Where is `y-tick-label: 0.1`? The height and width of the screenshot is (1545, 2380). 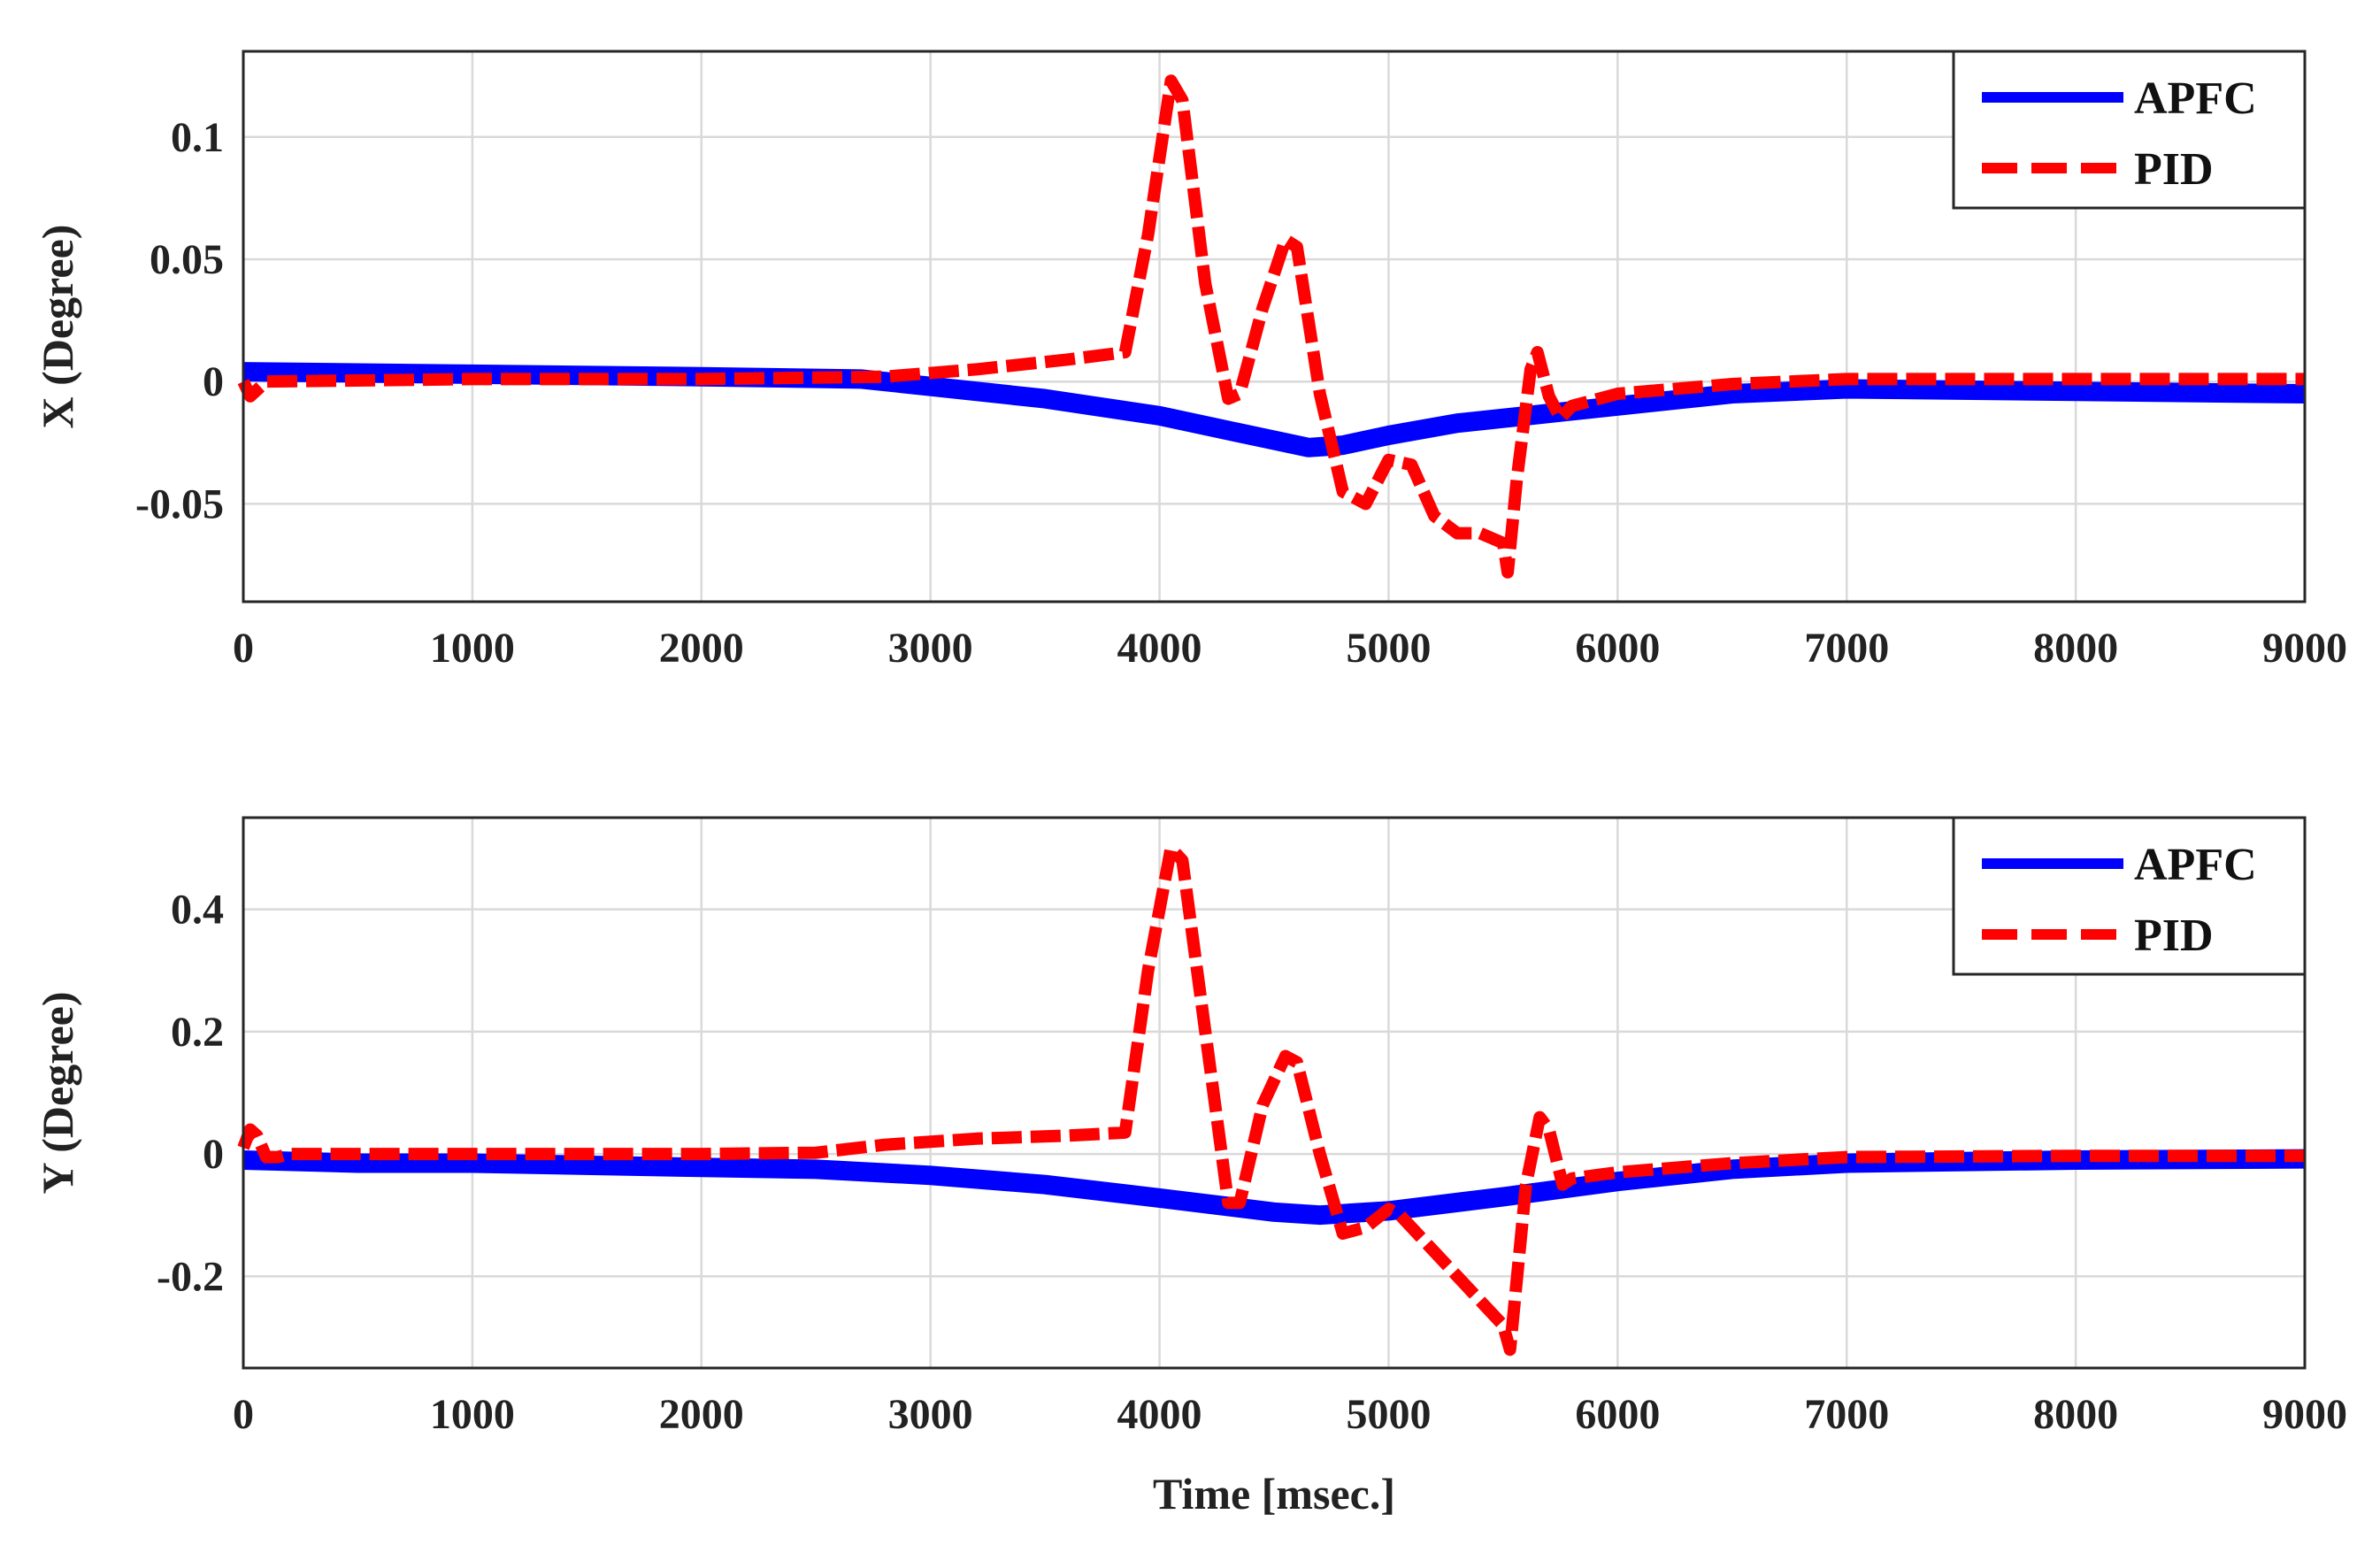
y-tick-label: 0.1 is located at coordinates (197, 137).